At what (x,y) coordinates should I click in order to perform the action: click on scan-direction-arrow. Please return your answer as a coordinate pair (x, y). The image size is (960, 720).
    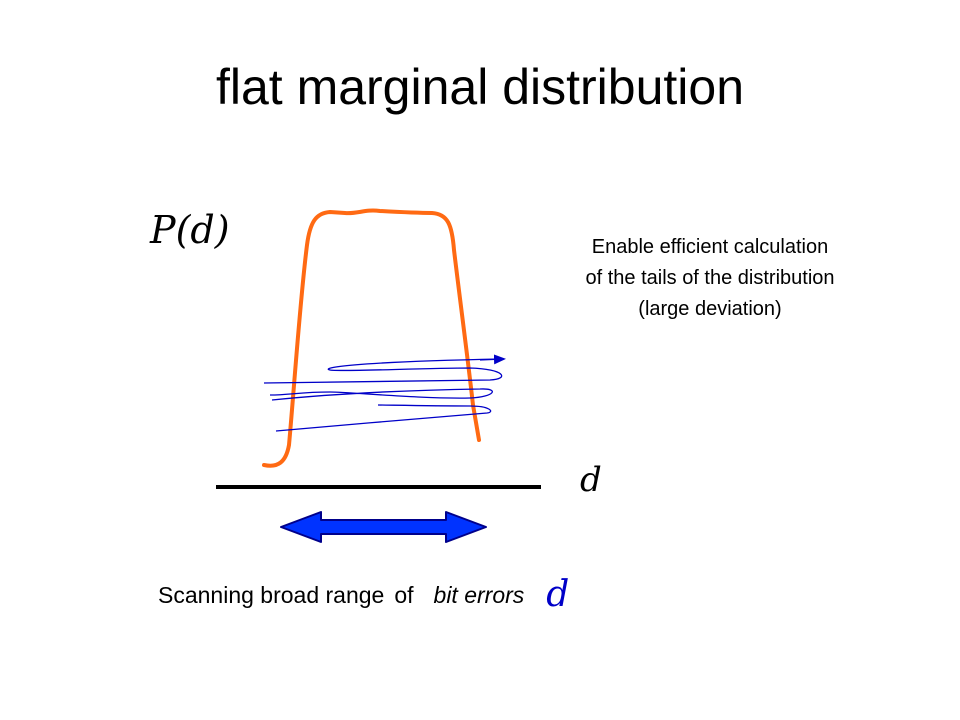
    Looking at the image, I should click on (492, 359).